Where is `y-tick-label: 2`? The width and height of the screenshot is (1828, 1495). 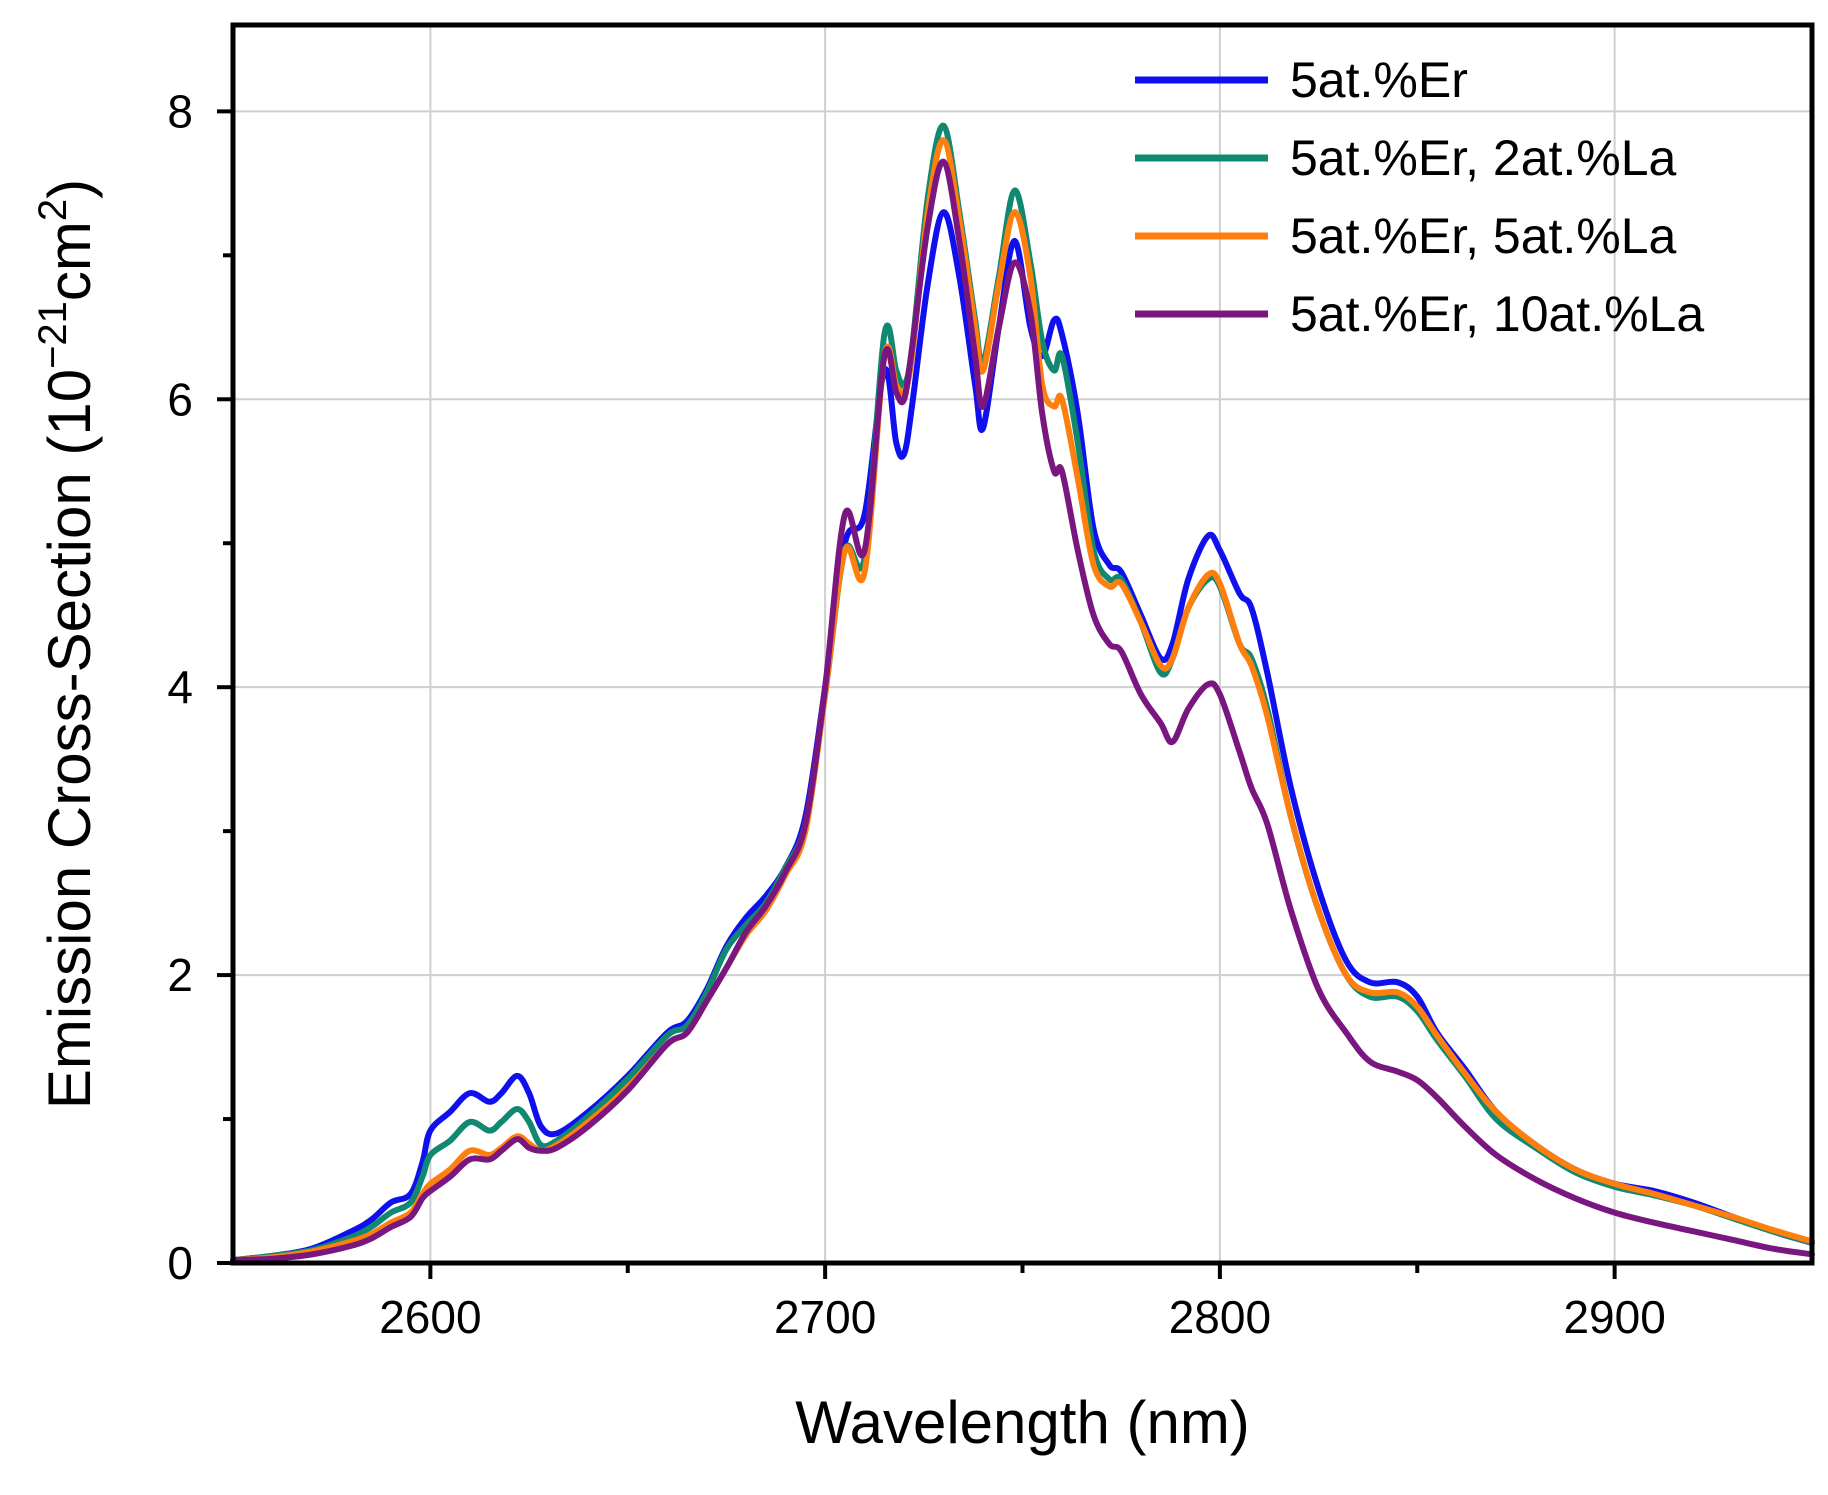
y-tick-label: 2 is located at coordinates (180, 975).